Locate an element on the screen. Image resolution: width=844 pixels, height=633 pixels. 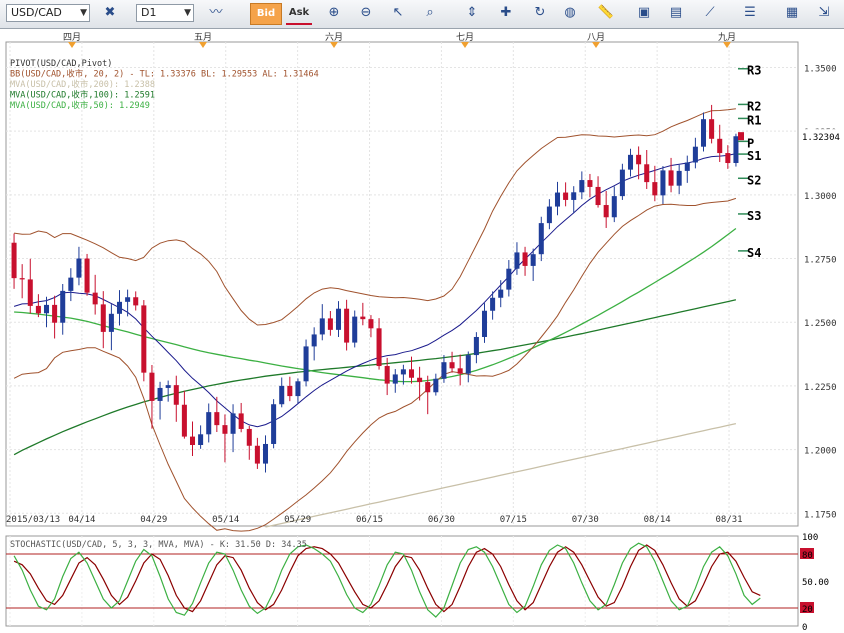
stochastic-tick-label: 80 is located at coordinates (807, 556).